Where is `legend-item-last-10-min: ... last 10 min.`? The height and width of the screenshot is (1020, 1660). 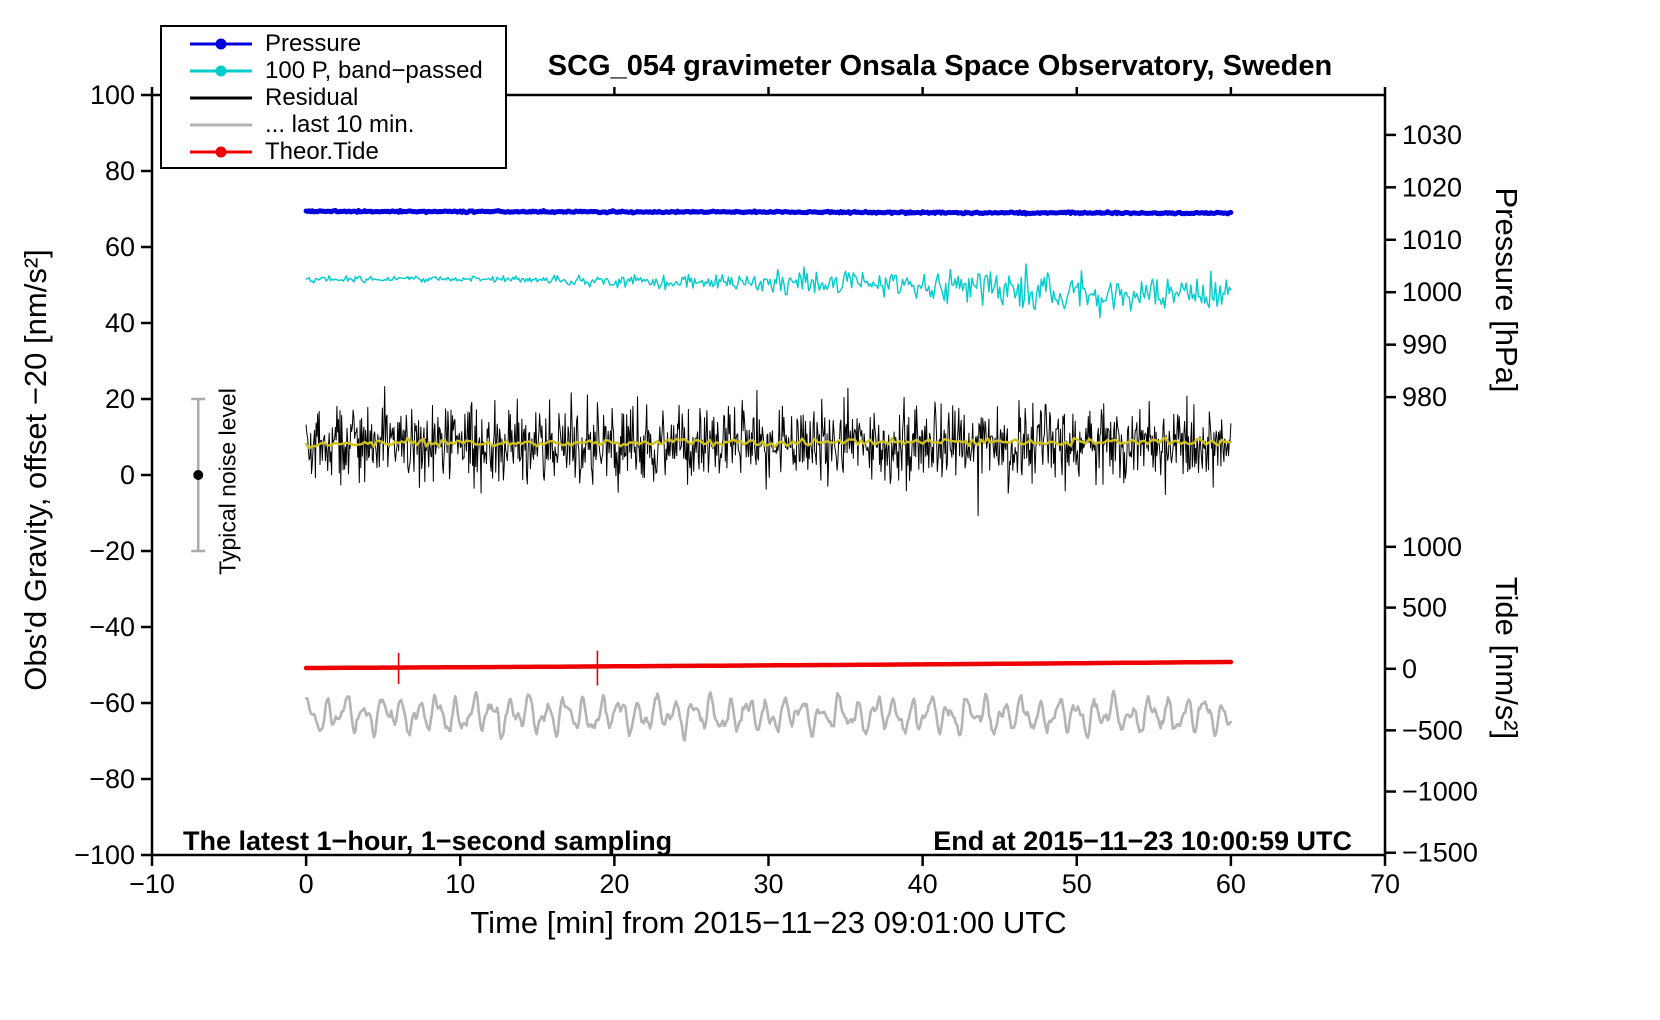
legend-item-last-10-min: ... last 10 min. is located at coordinates (333, 124).